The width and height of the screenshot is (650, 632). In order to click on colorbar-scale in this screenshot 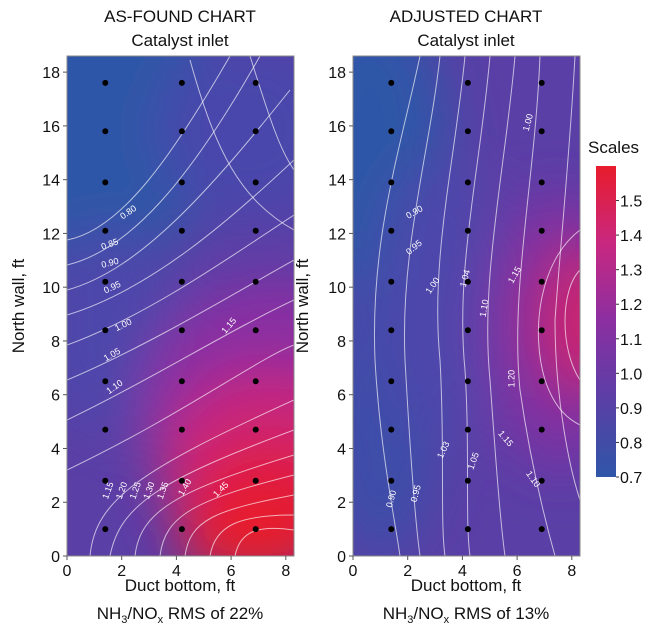, I will do `click(606, 321)`.